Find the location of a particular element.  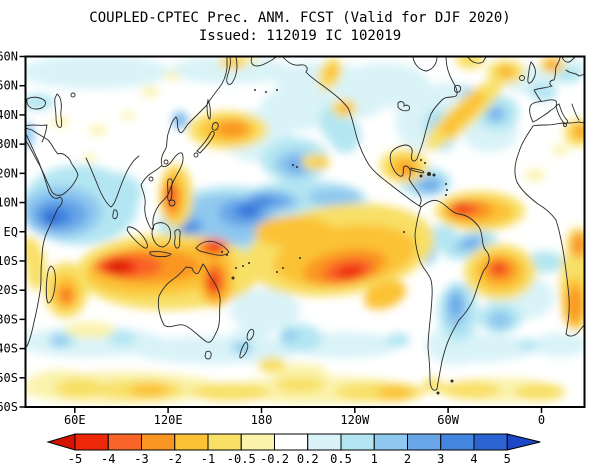

longitude-axis: 60E 120E 180 120W 60W 0 is located at coordinates (304, 417).